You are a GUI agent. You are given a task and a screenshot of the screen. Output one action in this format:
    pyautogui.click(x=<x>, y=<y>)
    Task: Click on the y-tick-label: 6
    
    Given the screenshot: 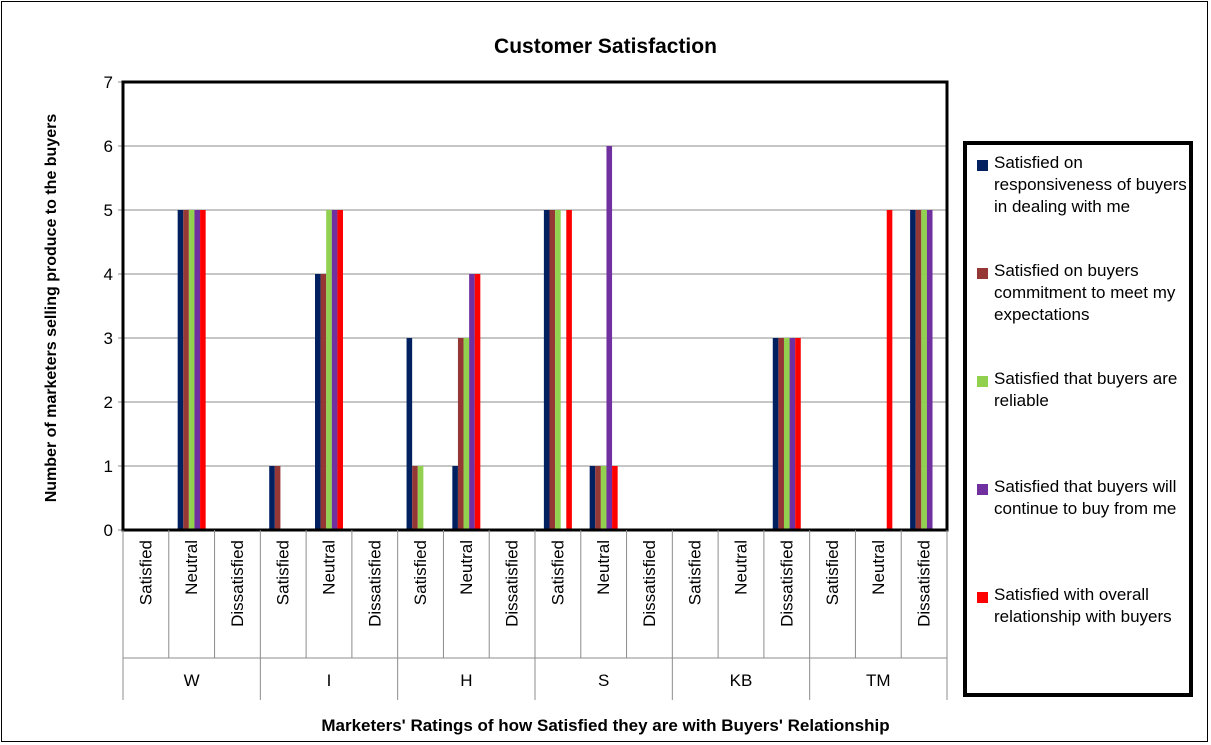 What is the action you would take?
    pyautogui.click(x=108, y=146)
    